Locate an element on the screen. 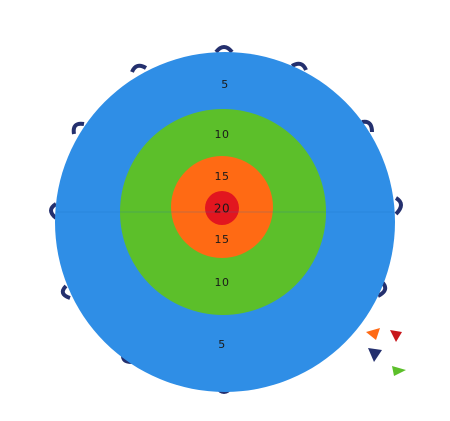 The height and width of the screenshot is (421, 450). bullseye is located at coordinates (222, 208).